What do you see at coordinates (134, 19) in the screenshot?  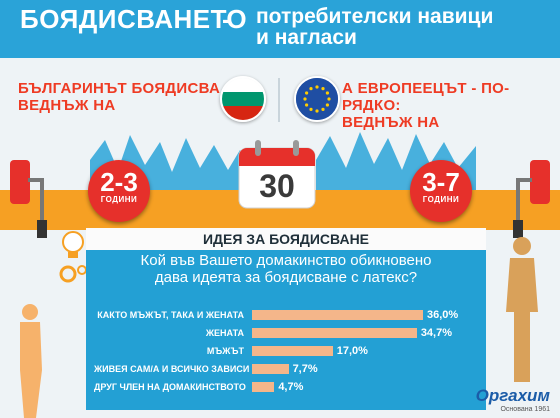 I see `page-title: БОЯДИСВАНЕТО` at bounding box center [134, 19].